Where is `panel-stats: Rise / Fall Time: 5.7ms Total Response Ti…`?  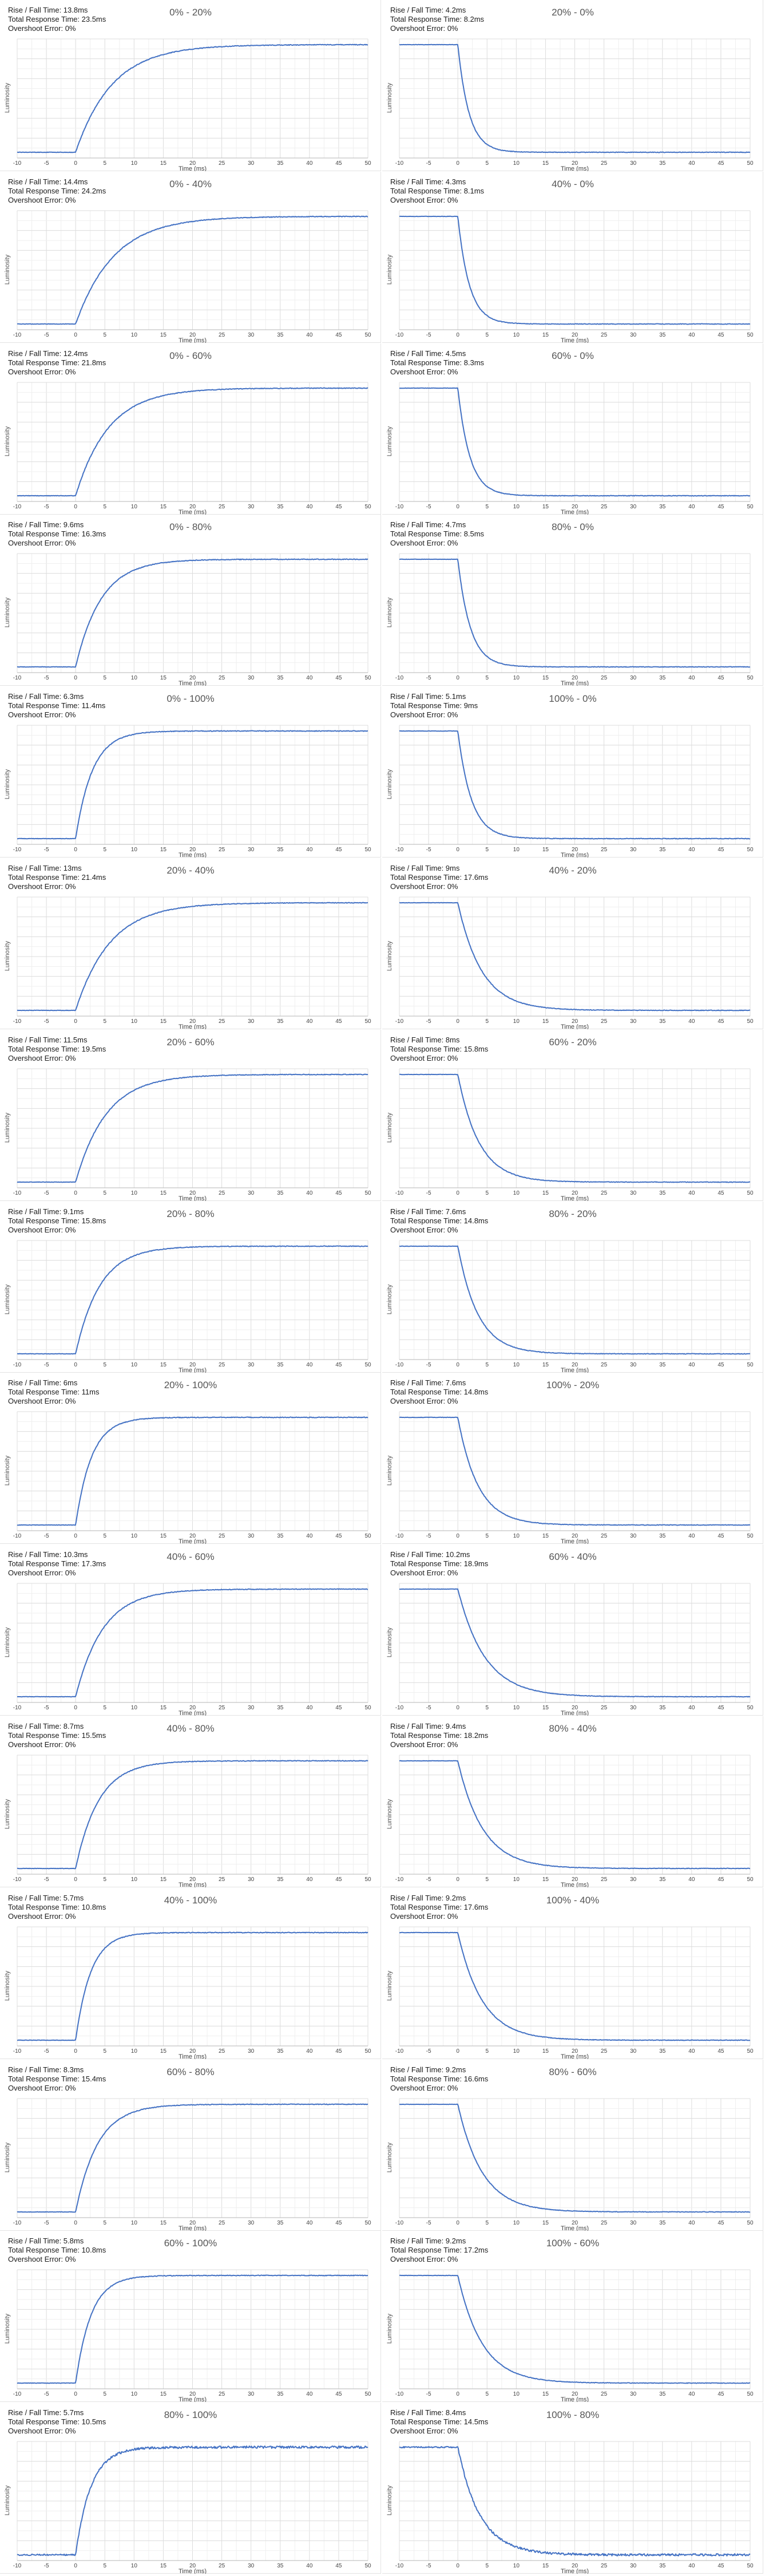
panel-stats: Rise / Fall Time: 5.7ms Total Response Ti… is located at coordinates (57, 2422).